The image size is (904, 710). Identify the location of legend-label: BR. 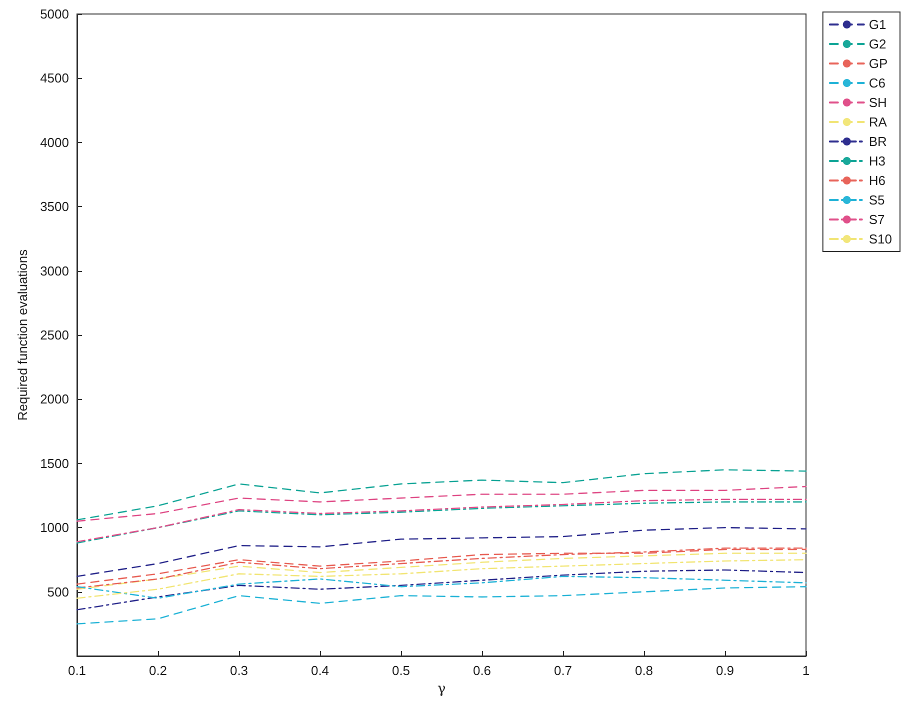
(877, 141).